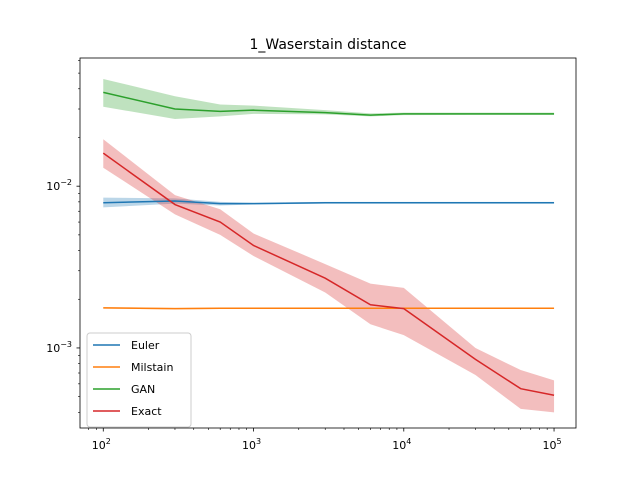 Image resolution: width=640 pixels, height=480 pixels. I want to click on x-tick-label: 10⁴, so click(401, 444).